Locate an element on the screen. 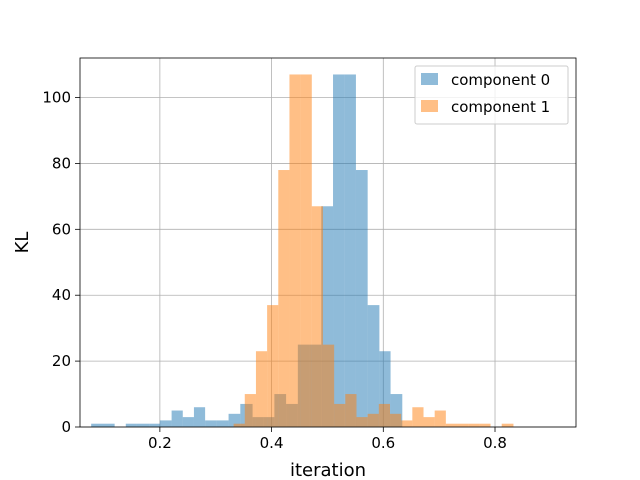 This screenshot has height=480, width=640. y-tick-label: 60 is located at coordinates (61, 229).